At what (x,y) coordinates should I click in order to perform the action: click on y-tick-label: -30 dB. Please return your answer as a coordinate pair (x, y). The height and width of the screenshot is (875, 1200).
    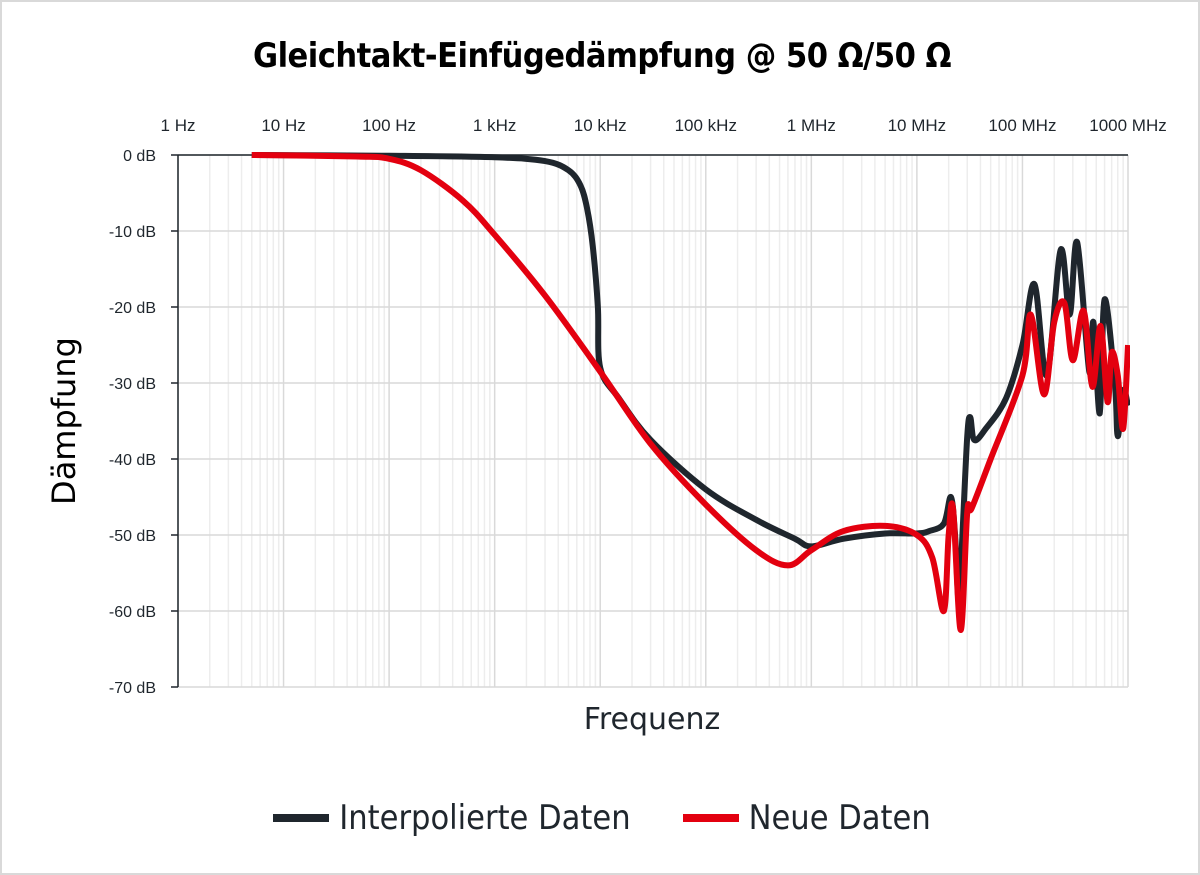
    Looking at the image, I should click on (132, 384).